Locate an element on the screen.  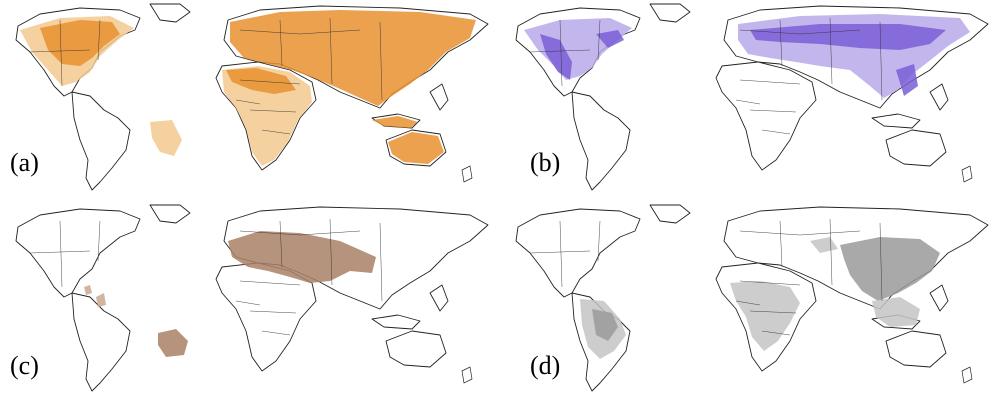
range-d is located at coordinates (760, 298).